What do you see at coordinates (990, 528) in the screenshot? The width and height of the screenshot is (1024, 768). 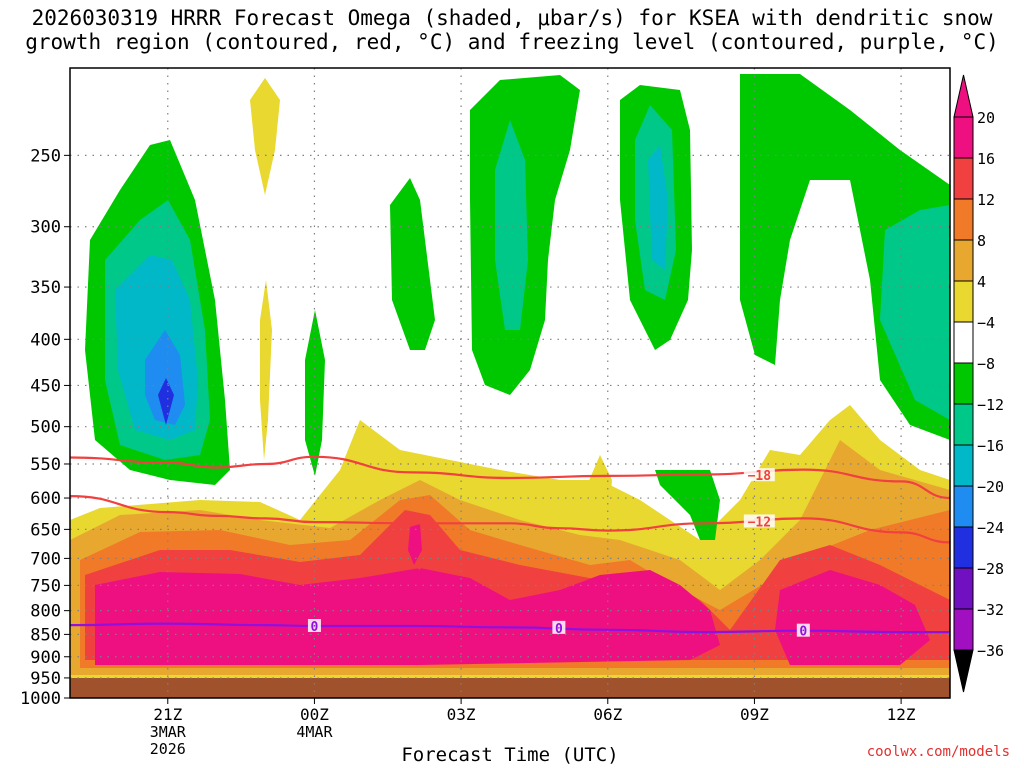 I see `colorbar-label: −24` at bounding box center [990, 528].